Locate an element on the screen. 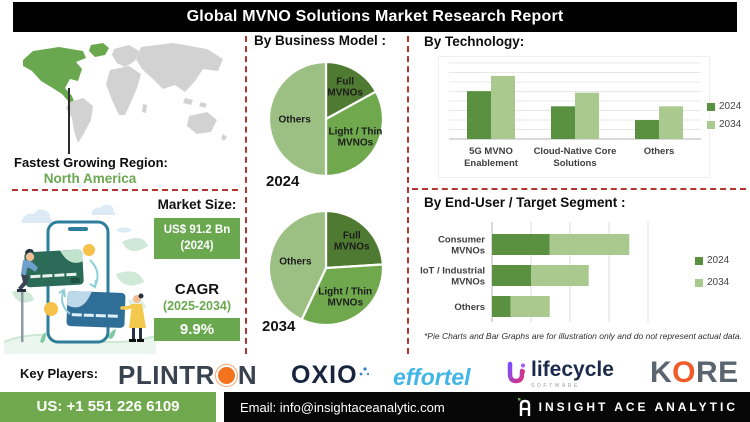  oxio-sparkle-icon is located at coordinates (364, 370).